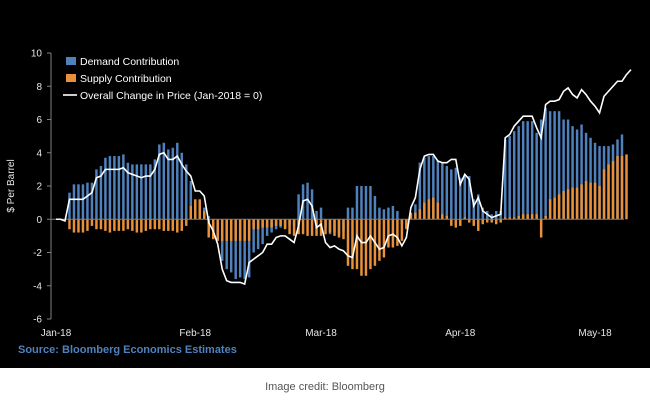 This screenshot has height=400, width=650. Describe the element at coordinates (39, 120) in the screenshot. I see `y-tick-label: 6` at that location.